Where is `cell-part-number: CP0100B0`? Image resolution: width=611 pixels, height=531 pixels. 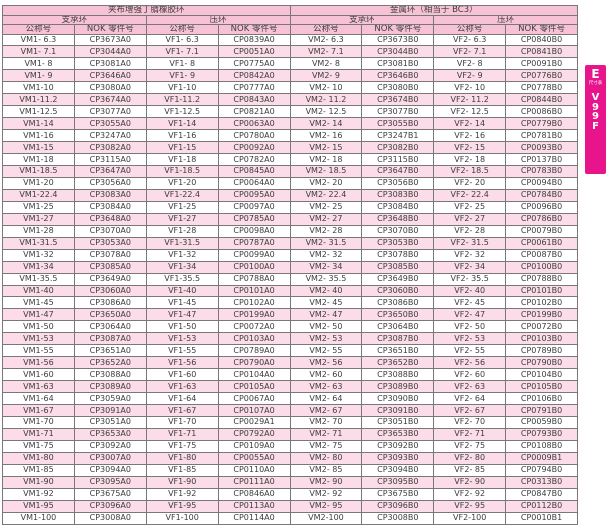 cell-part-number: CP0100B0 is located at coordinates (541, 267).